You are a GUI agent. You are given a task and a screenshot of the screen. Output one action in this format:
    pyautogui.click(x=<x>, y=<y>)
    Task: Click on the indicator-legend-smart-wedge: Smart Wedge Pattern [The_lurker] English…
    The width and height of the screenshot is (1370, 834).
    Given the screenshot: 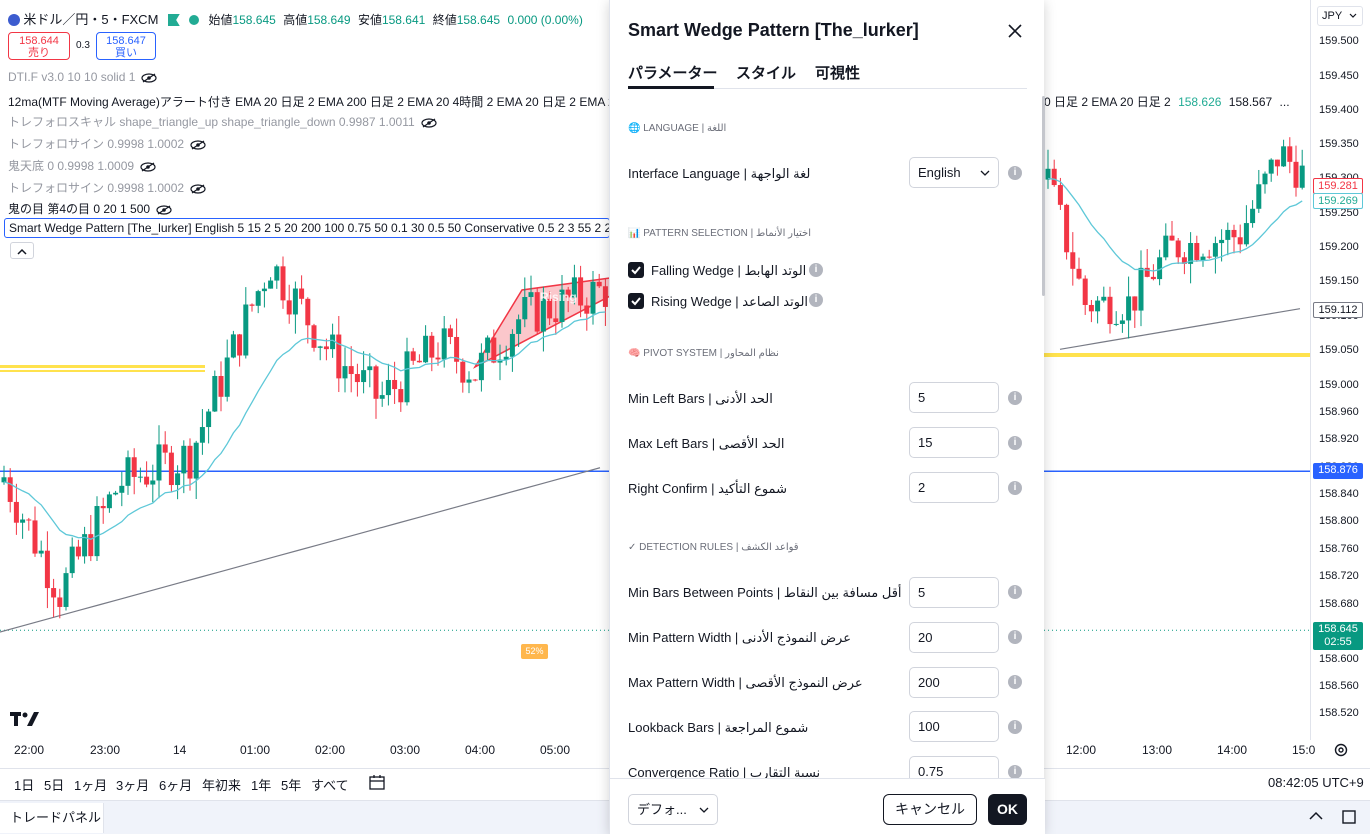 What is the action you would take?
    pyautogui.click(x=307, y=228)
    